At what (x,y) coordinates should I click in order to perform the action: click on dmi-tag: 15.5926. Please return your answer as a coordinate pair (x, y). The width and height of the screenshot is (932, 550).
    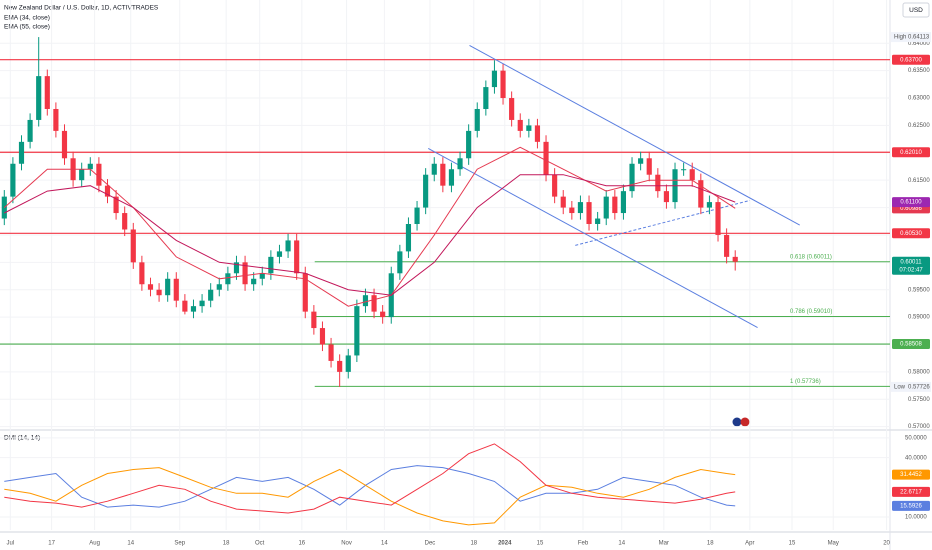
    Looking at the image, I should click on (911, 506).